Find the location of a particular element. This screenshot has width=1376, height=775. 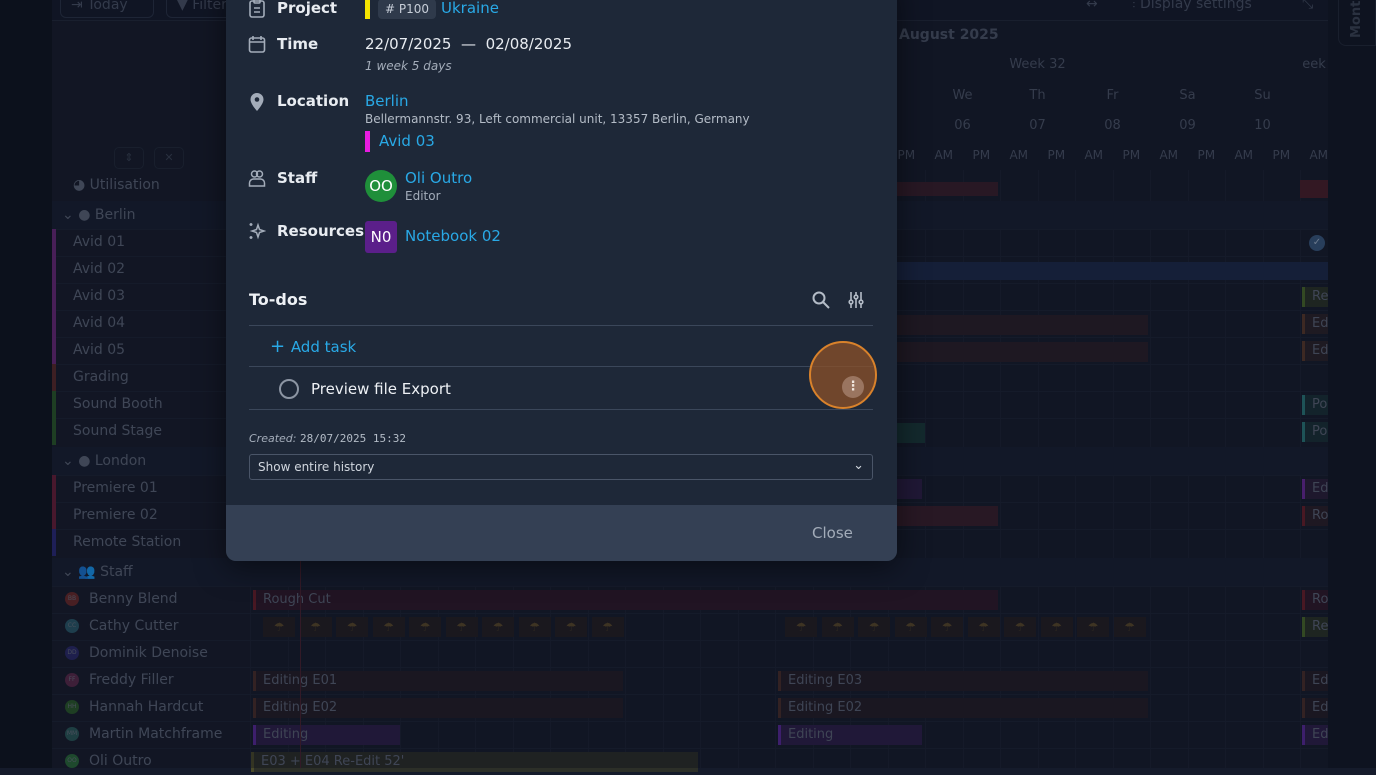

group-staff: ⌄ 👥 Staff is located at coordinates (97, 572).